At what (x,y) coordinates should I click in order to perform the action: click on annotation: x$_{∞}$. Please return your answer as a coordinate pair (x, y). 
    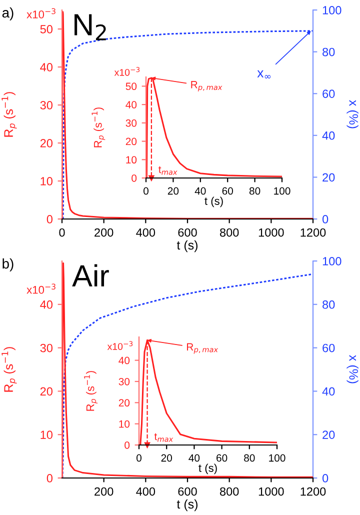
    Looking at the image, I should click on (264, 74).